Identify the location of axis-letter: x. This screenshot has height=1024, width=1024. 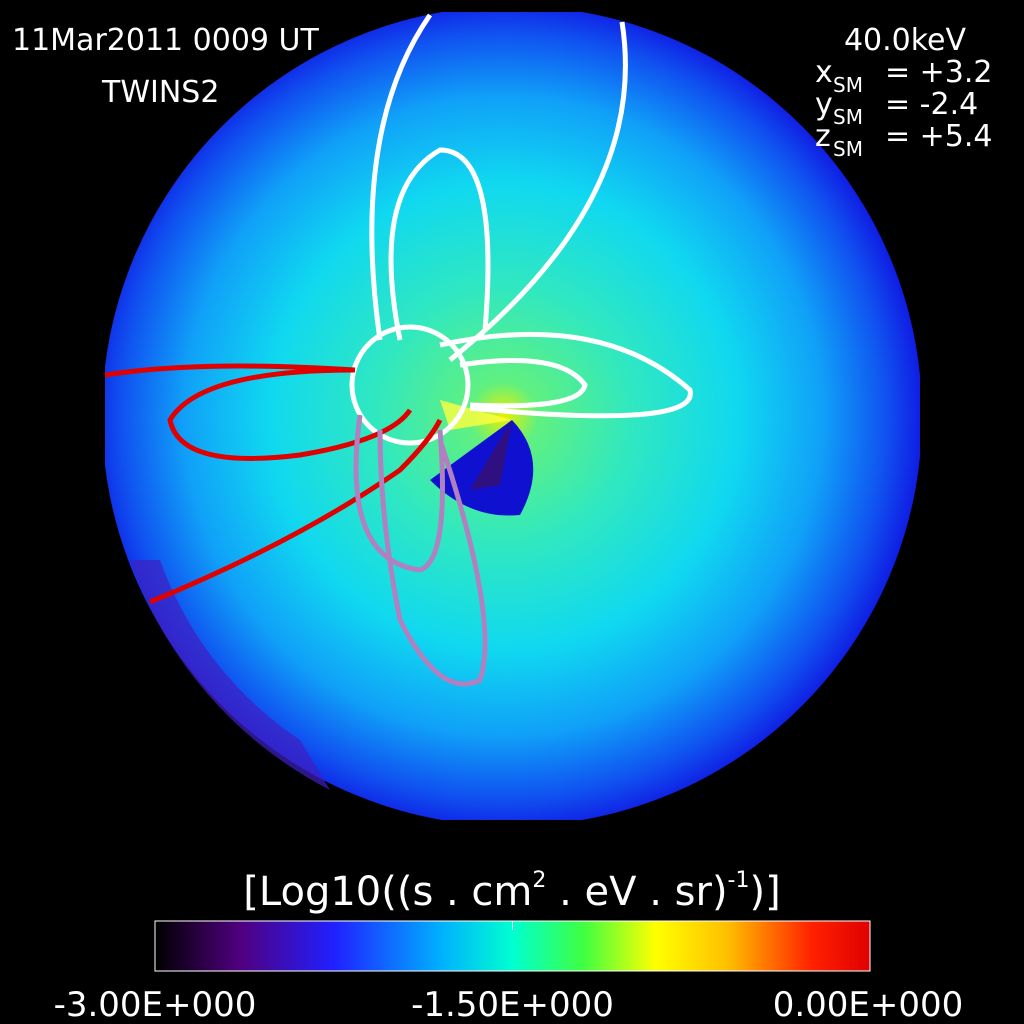
(824, 72).